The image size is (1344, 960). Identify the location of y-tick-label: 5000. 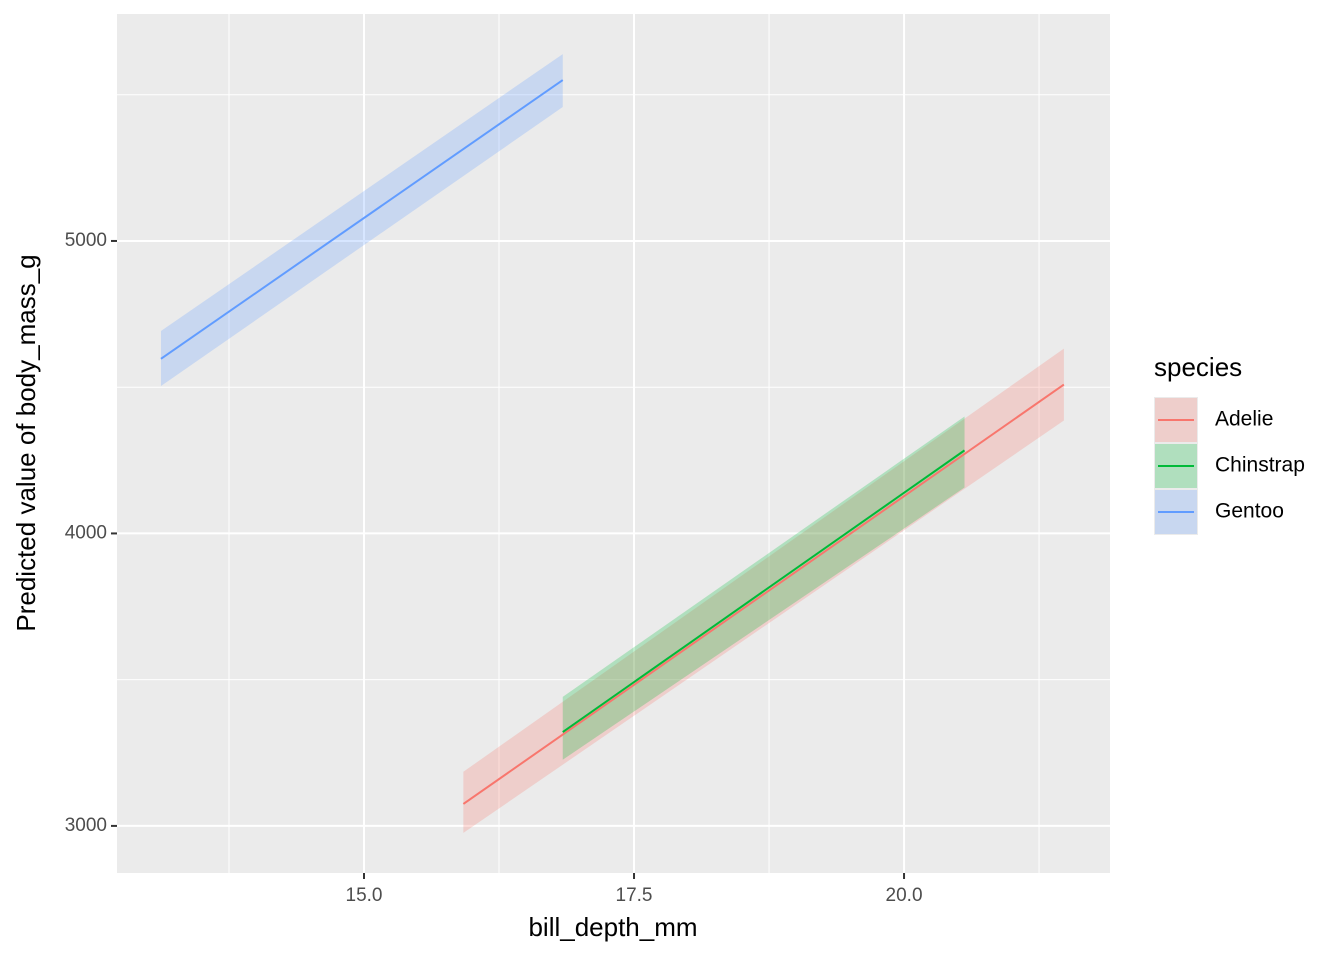
(86, 240).